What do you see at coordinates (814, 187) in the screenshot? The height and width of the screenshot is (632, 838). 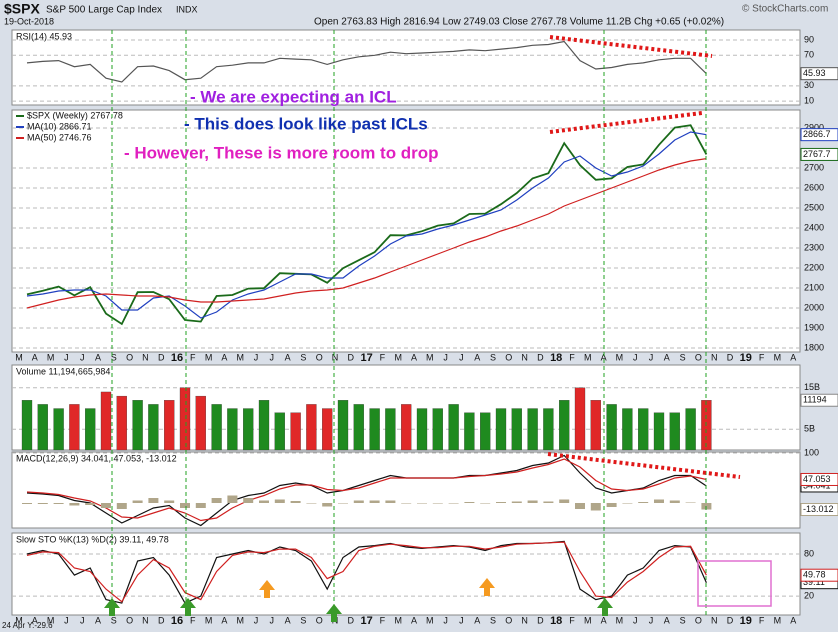 I see `y-tick-label: 2600` at bounding box center [814, 187].